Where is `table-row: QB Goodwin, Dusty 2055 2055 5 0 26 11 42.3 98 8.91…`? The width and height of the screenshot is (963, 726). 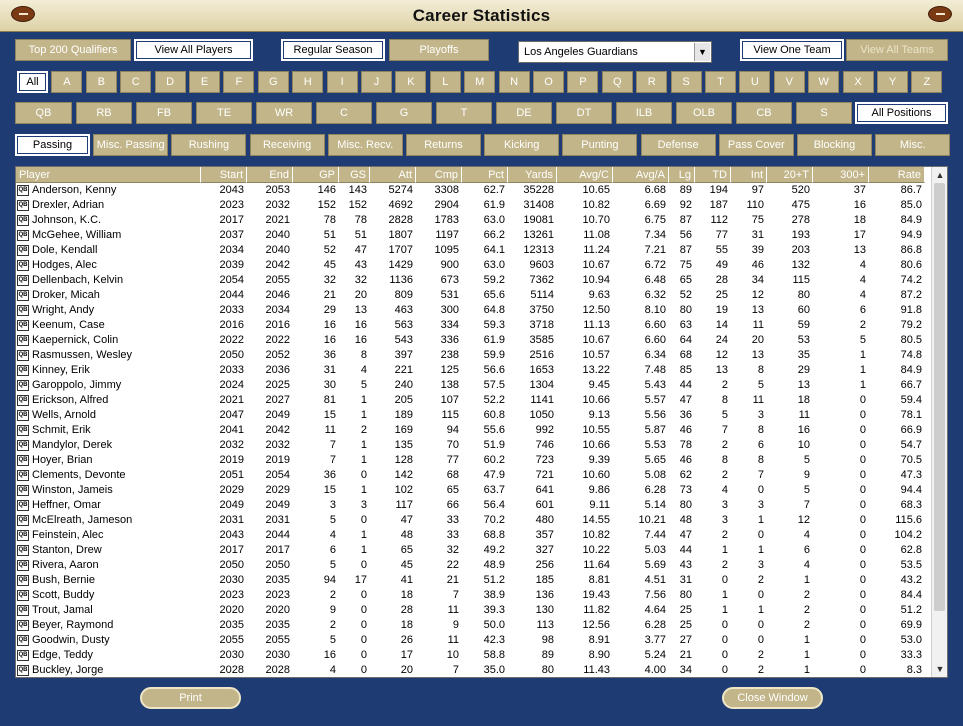
table-row: QB Goodwin, Dusty 2055 2055 5 0 26 11 42.3 98 8.91… is located at coordinates (474, 640).